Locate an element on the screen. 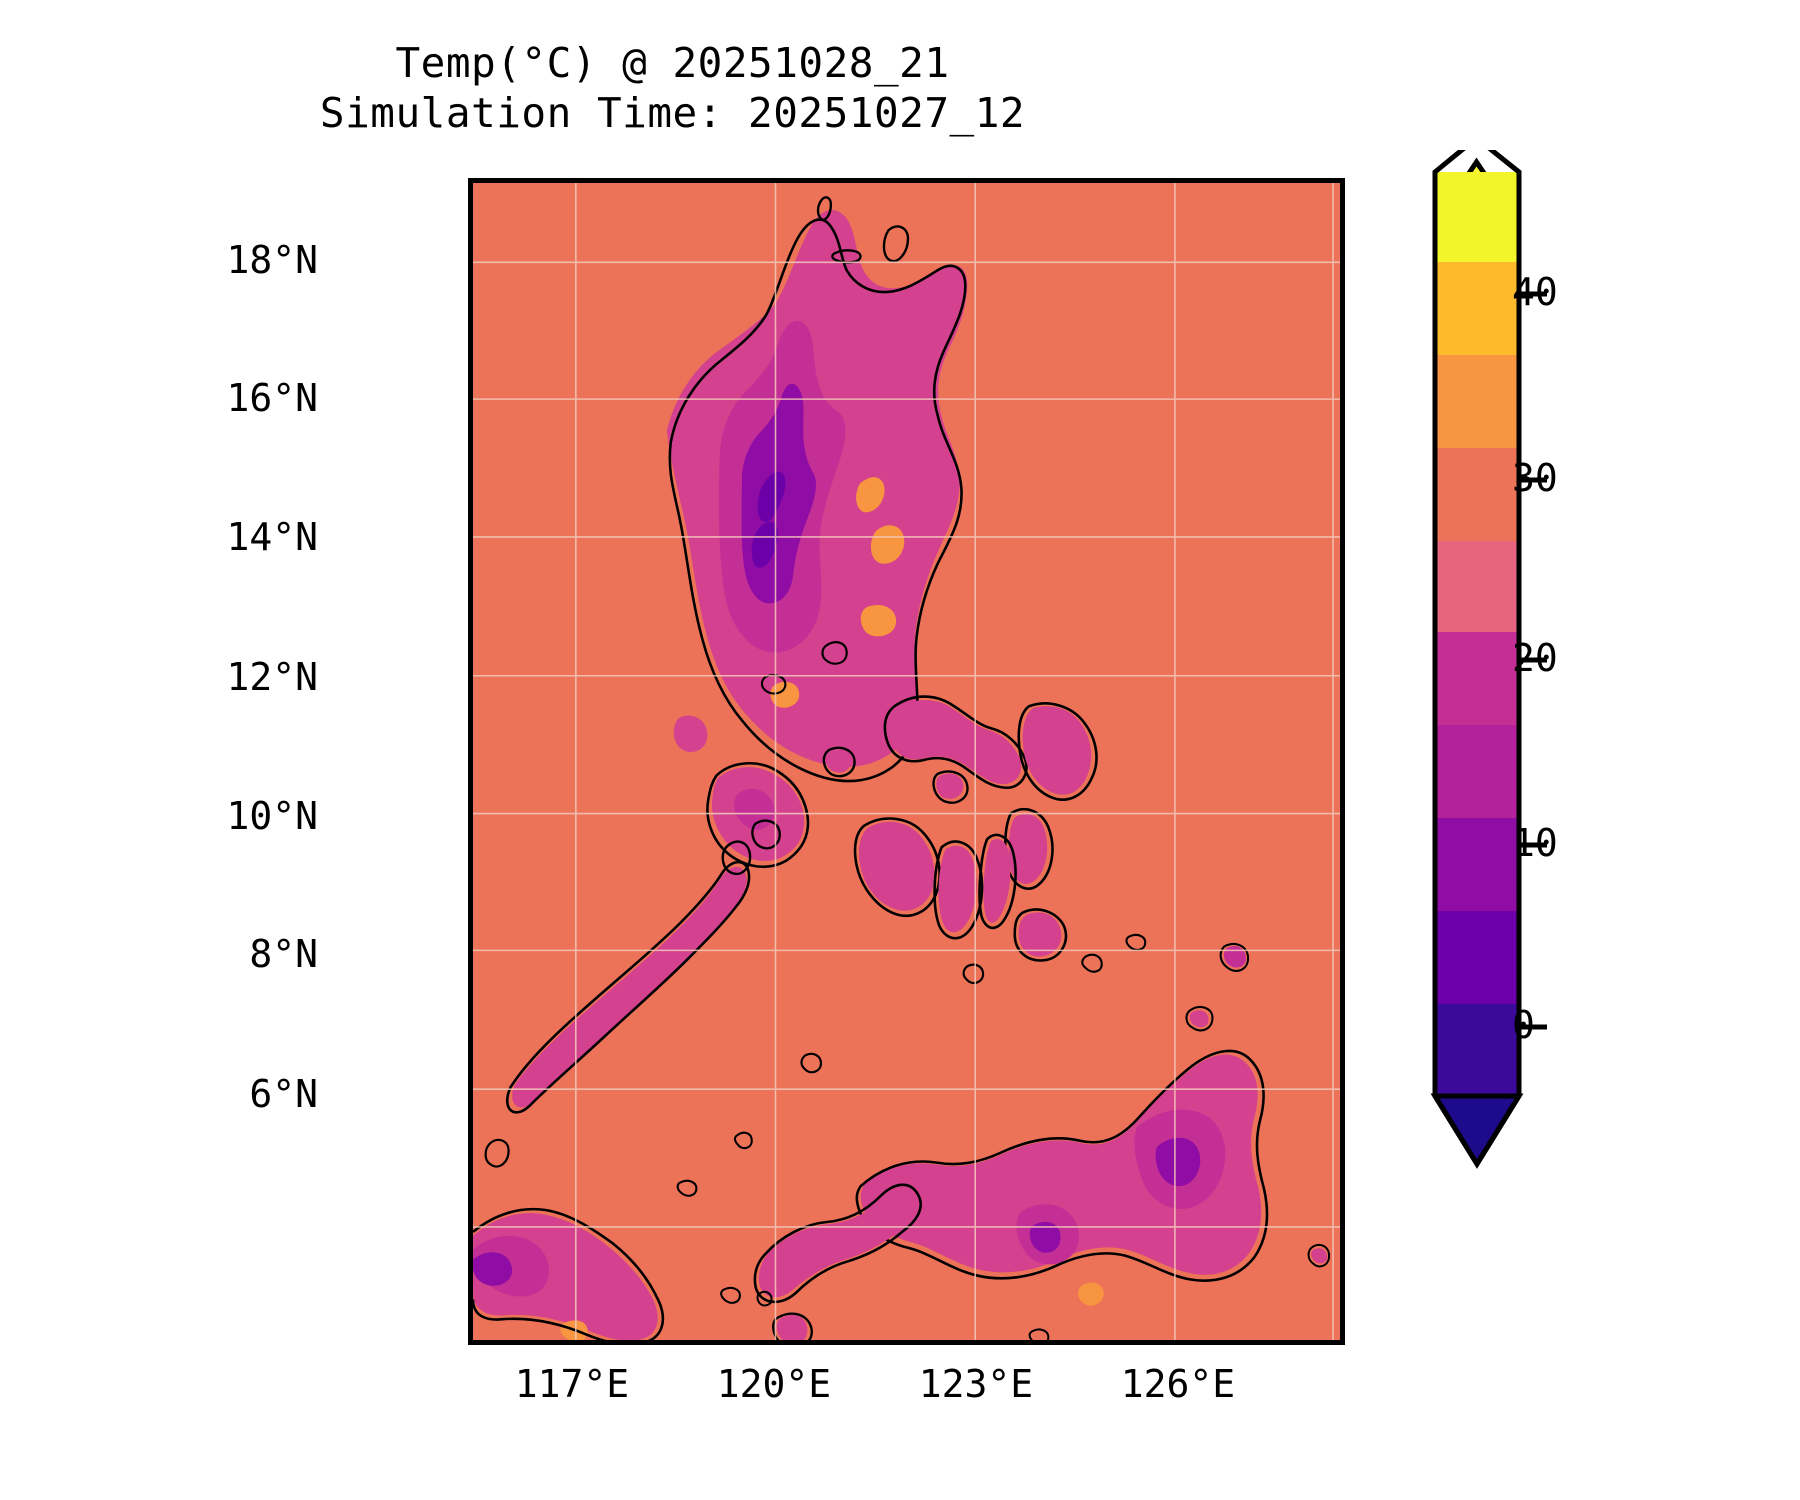 Image resolution: width=1800 pixels, height=1500 pixels. contour-band-samar is located at coordinates (1057, 750).